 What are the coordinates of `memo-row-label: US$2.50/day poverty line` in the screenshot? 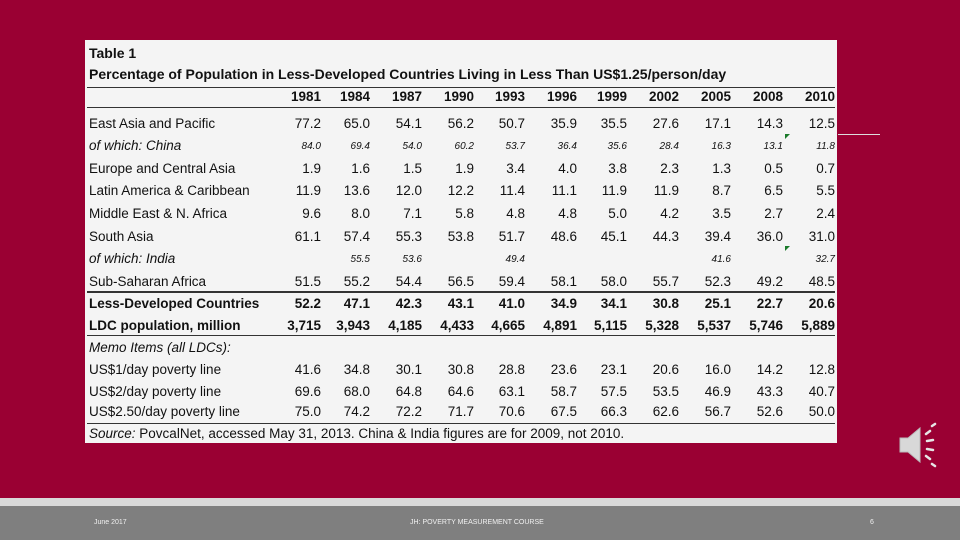 It's located at (164, 411).